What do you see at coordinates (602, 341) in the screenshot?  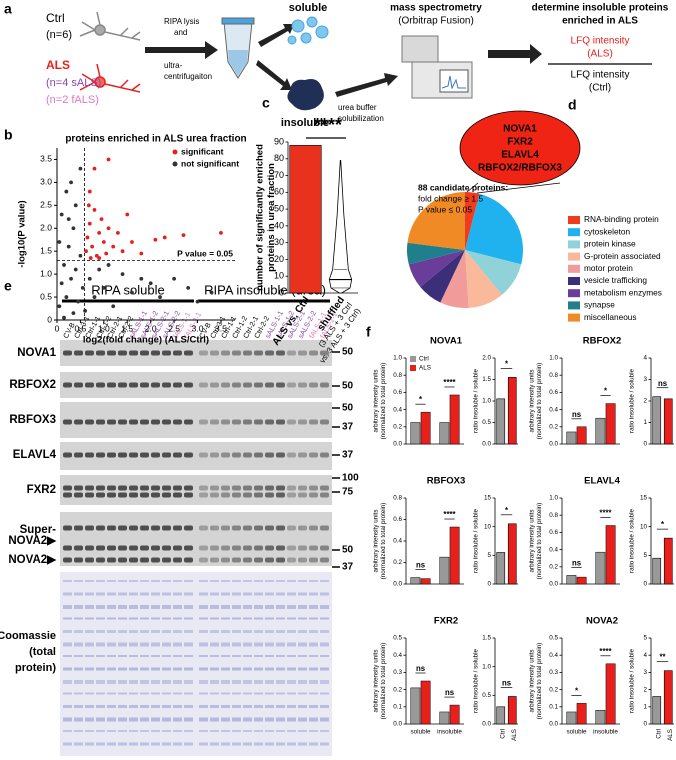 I see `chart-title: RBFOX2` at bounding box center [602, 341].